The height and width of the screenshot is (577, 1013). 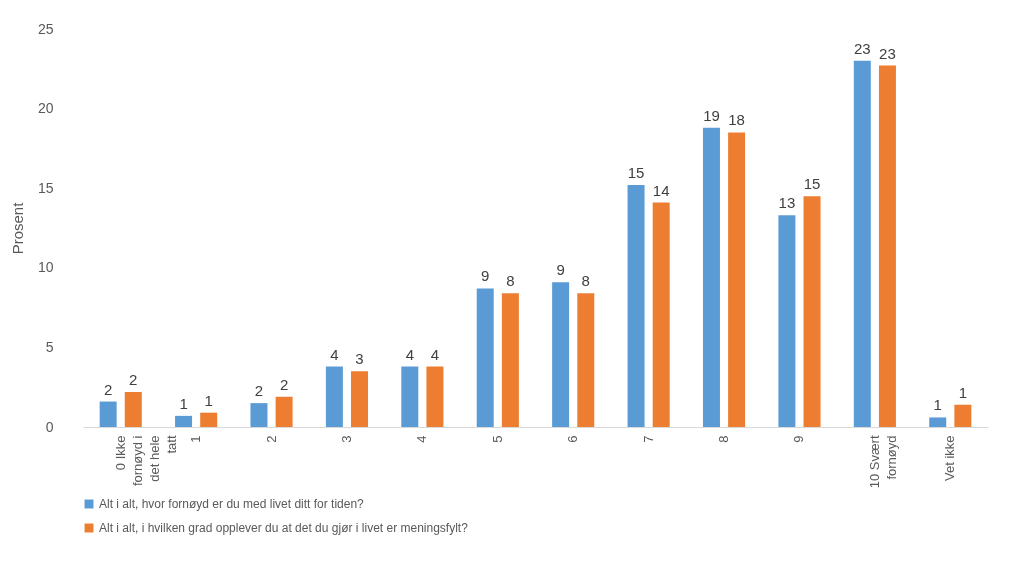 I want to click on x-tick-label: 8, so click(x=724, y=439).